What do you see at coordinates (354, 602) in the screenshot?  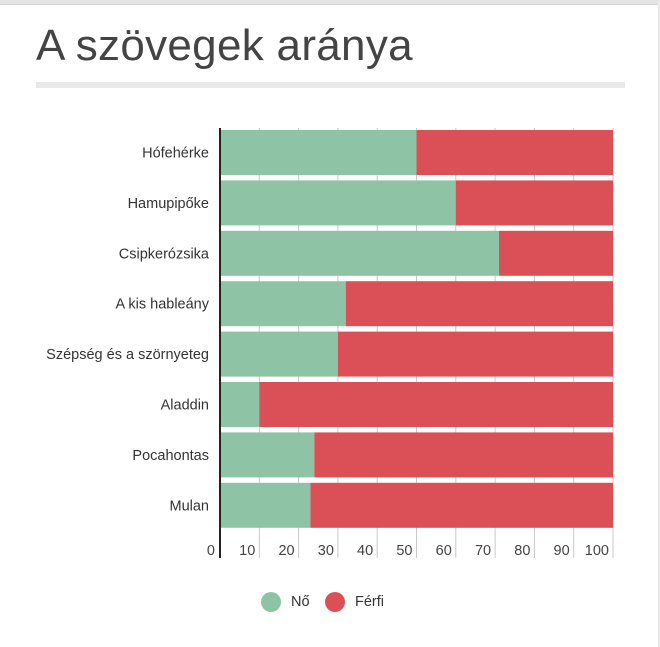 I see `legend-item: Férfi` at bounding box center [354, 602].